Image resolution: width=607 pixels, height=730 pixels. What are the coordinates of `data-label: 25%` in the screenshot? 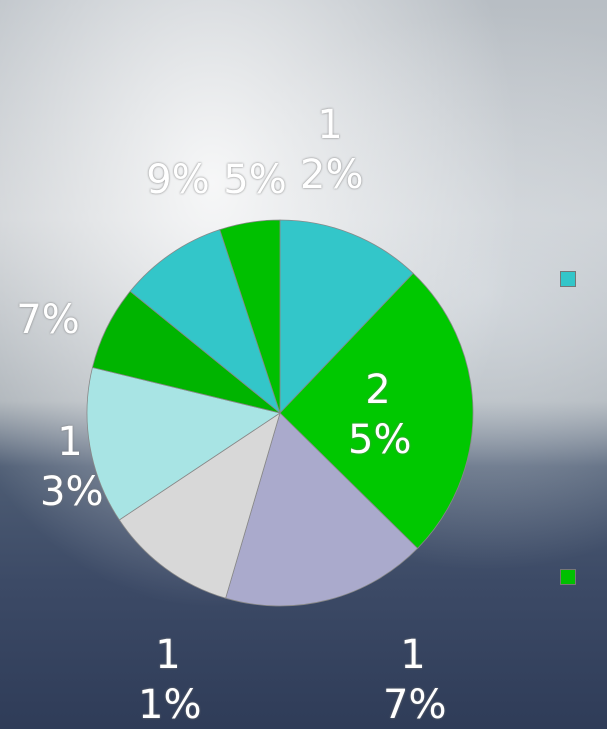 It's located at (380, 415).